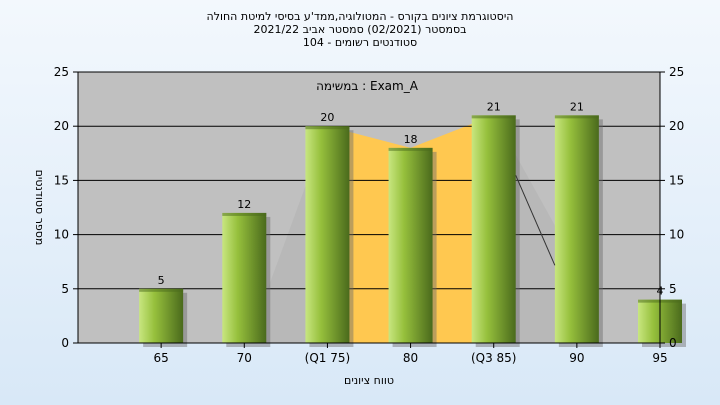 The height and width of the screenshot is (405, 720). What do you see at coordinates (244, 204) in the screenshot?
I see `data-label-1: 12` at bounding box center [244, 204].